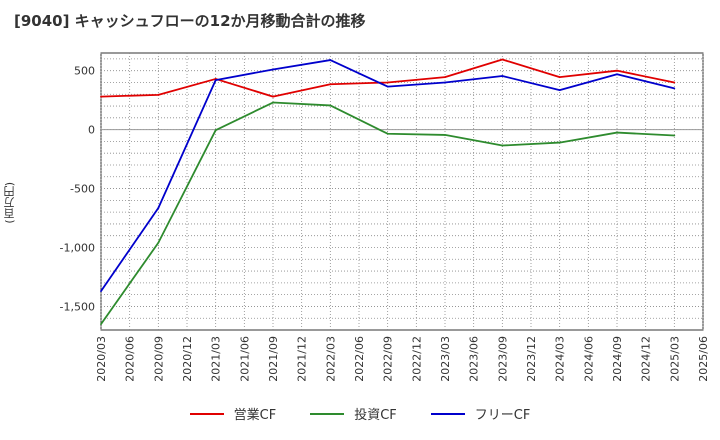 Image resolution: width=720 pixels, height=440 pixels. Describe the element at coordinates (101, 359) in the screenshot. I see `x-tick-label: 2020/03` at that location.